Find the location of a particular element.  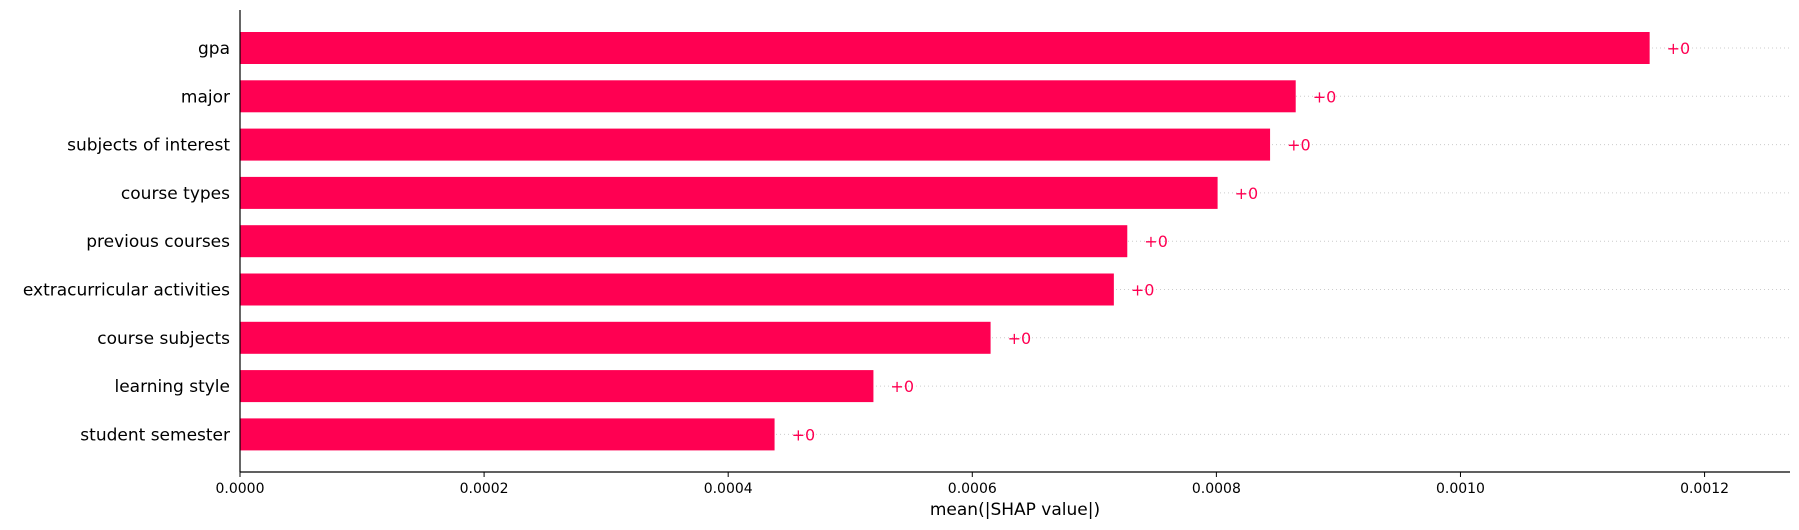

category-label: major is located at coordinates (205, 97).